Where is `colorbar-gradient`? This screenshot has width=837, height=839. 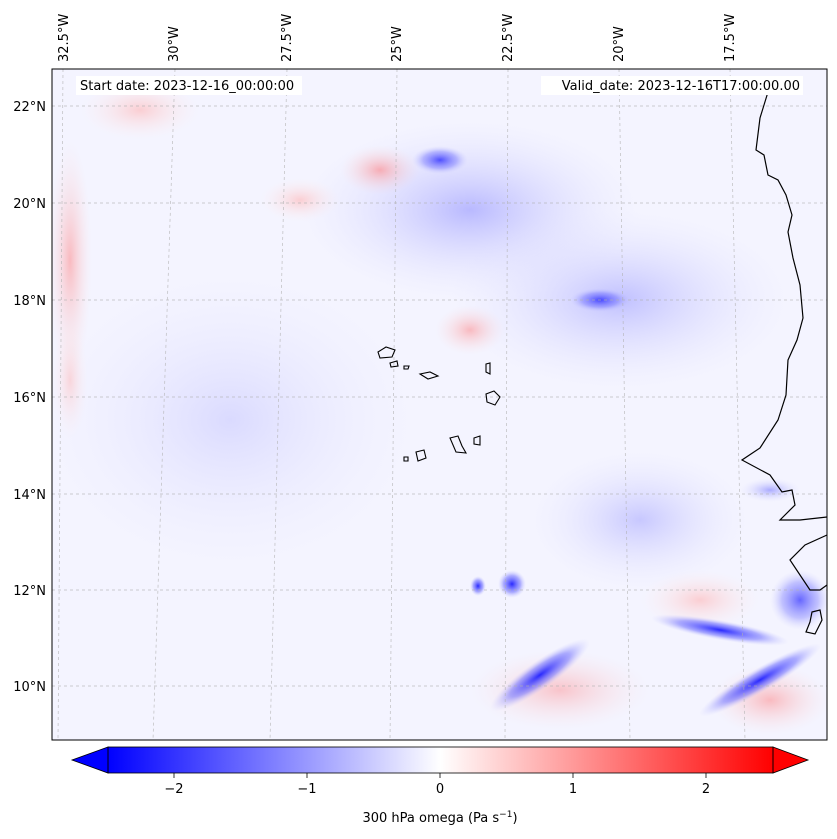
colorbar-gradient is located at coordinates (440, 760).